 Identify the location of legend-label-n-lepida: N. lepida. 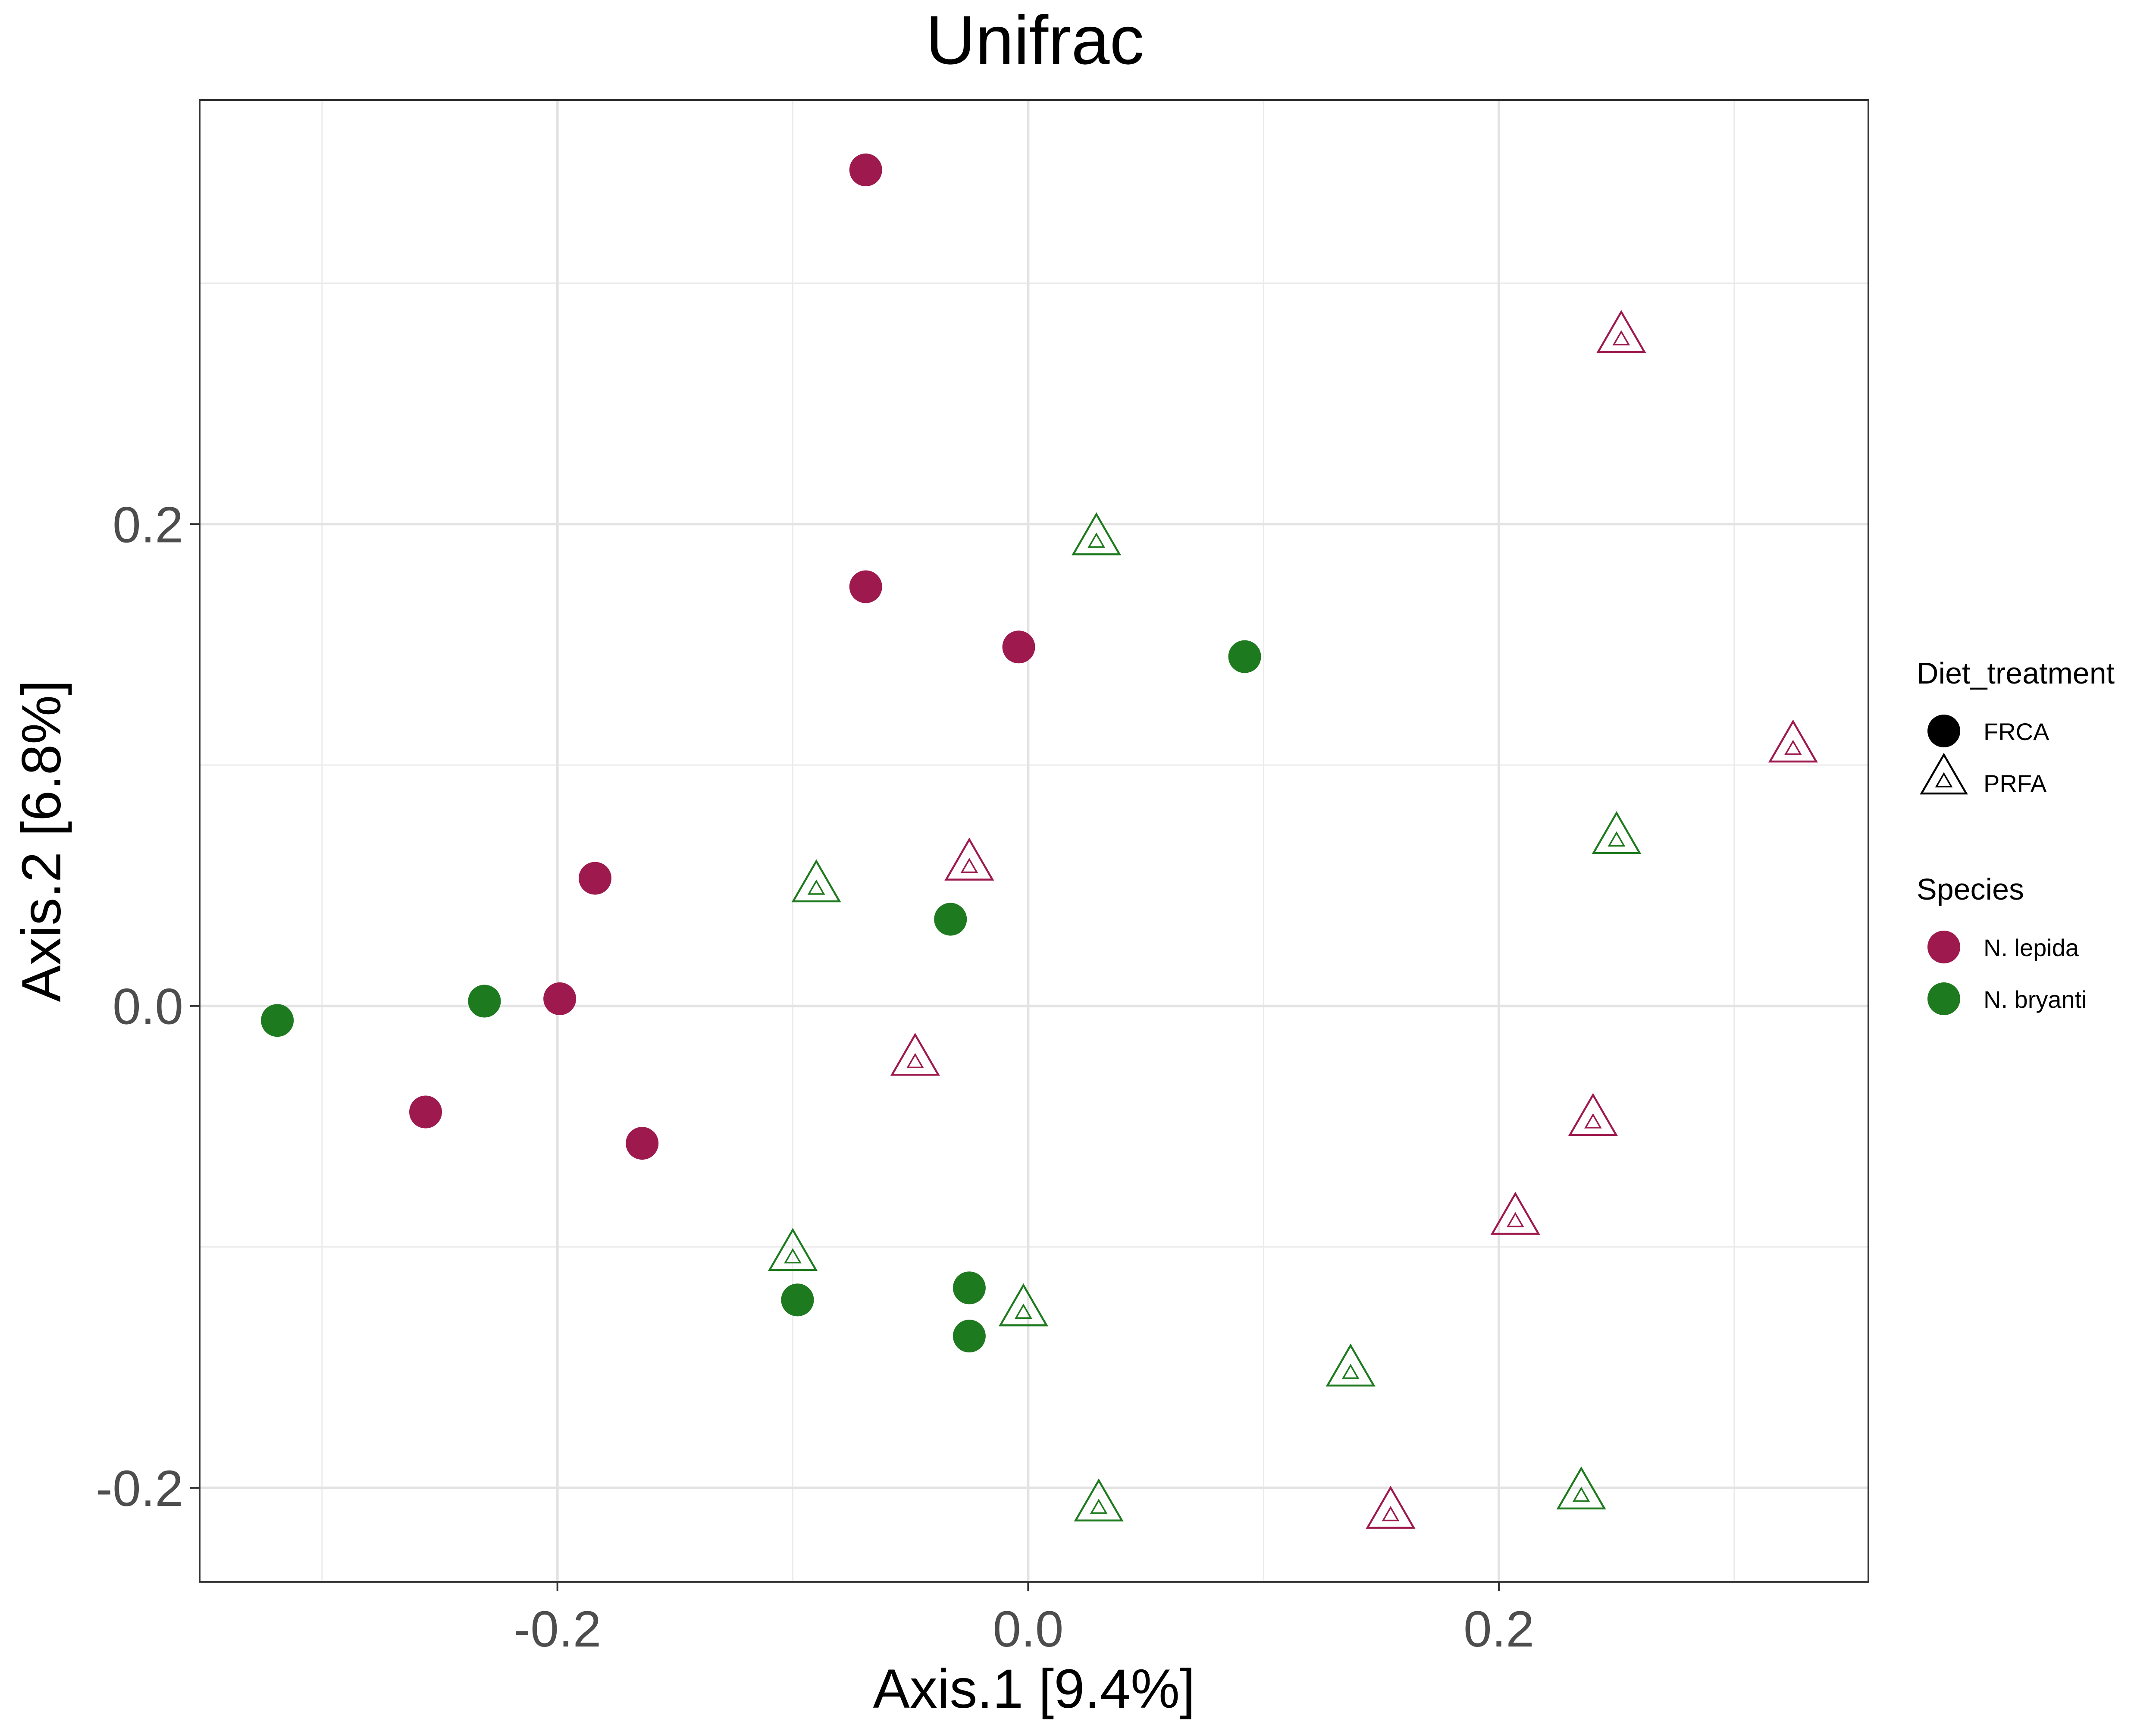
(2031, 948).